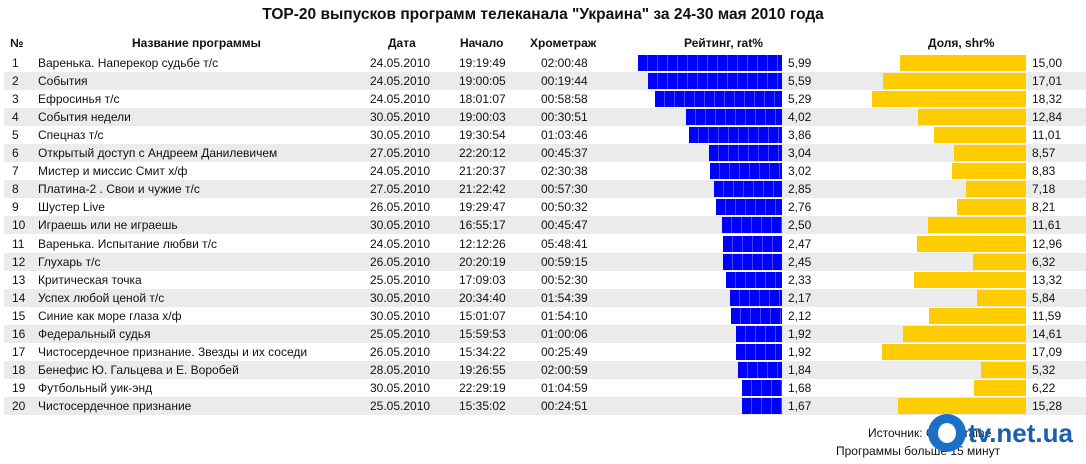 The height and width of the screenshot is (464, 1086). What do you see at coordinates (1047, 135) in the screenshot?
I see `share-value: 11,01` at bounding box center [1047, 135].